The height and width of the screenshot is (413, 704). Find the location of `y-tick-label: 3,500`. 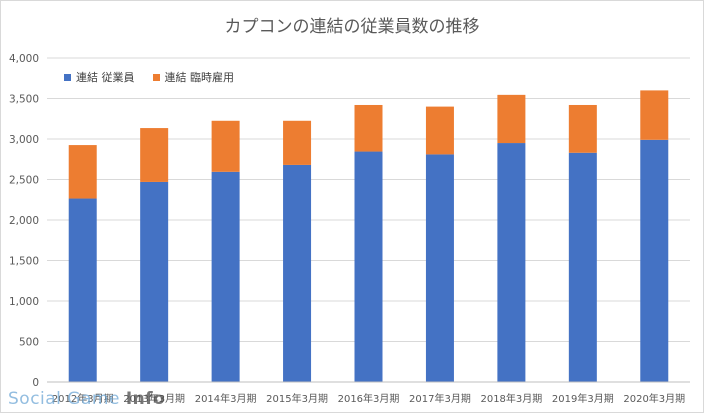

y-tick-label: 3,500 is located at coordinates (24, 100).